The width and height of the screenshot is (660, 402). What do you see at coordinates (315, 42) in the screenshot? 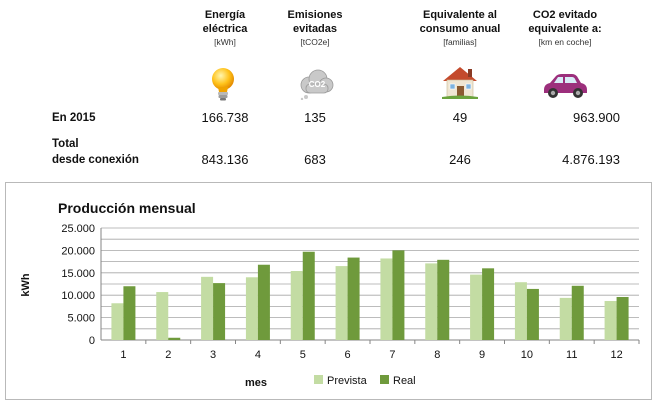
I see `header-emisiones-unit: [tCO2e]` at bounding box center [315, 42].